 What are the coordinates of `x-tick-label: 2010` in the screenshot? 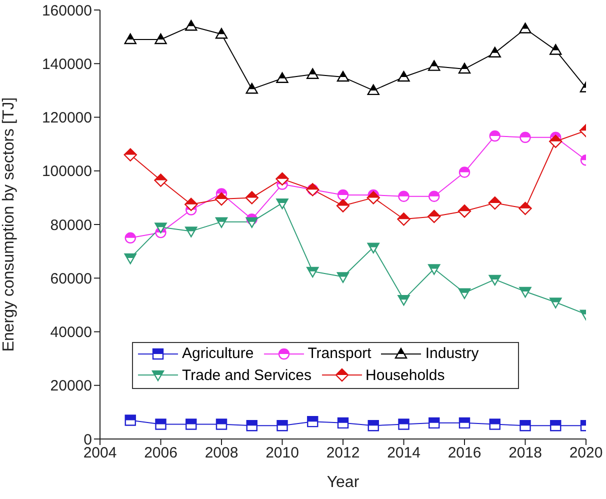 It's located at (282, 453).